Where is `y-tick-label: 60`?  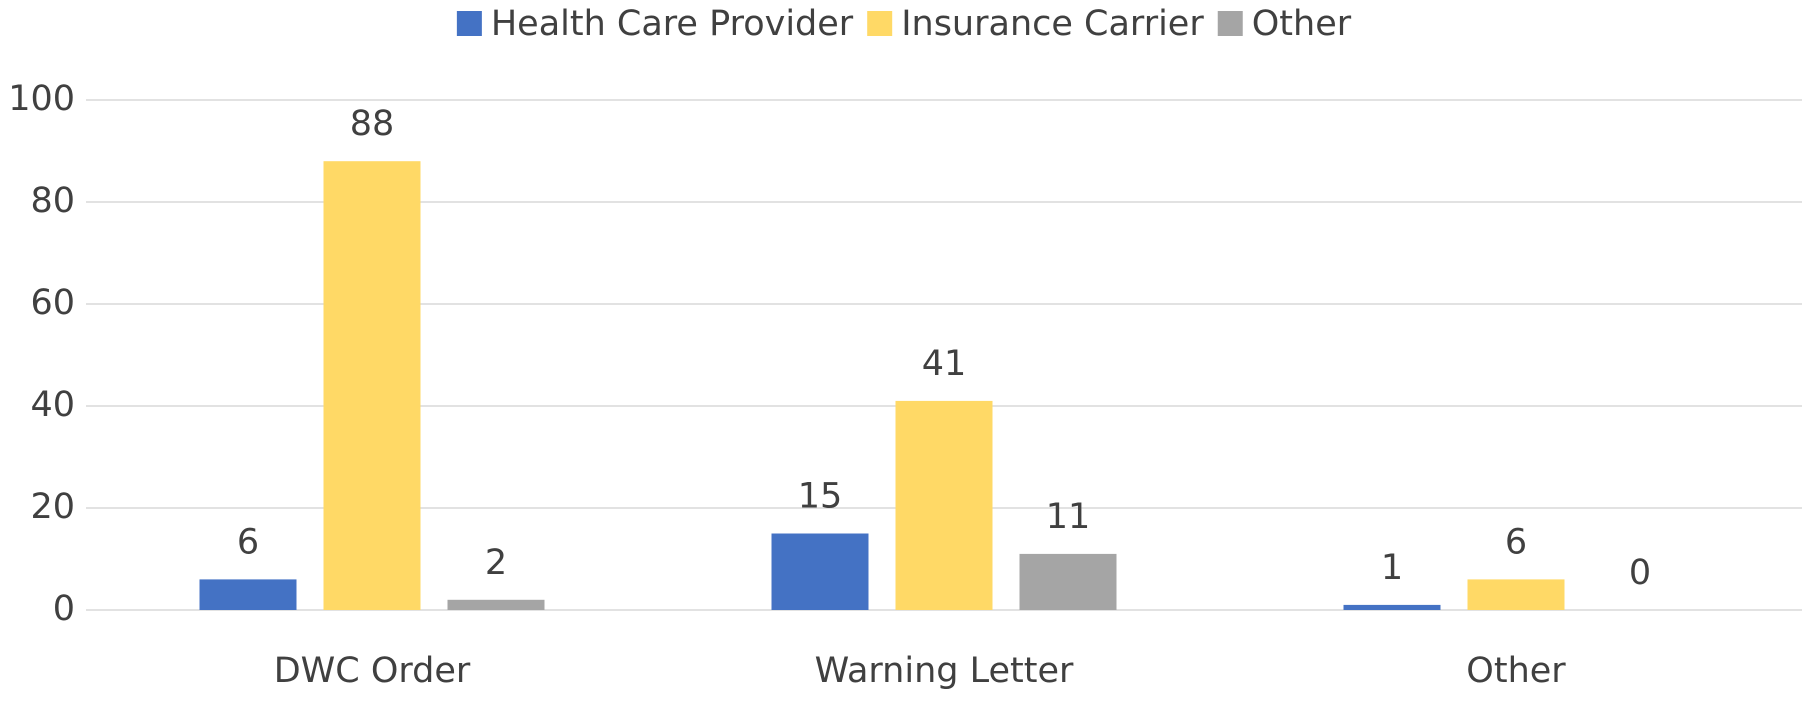 y-tick-label: 60 is located at coordinates (52, 303).